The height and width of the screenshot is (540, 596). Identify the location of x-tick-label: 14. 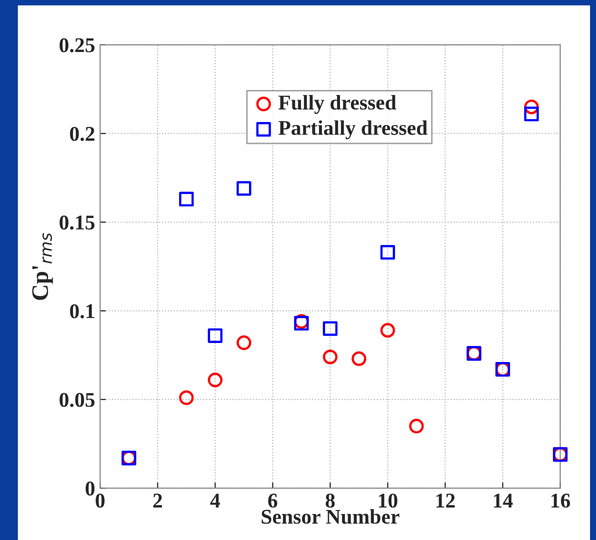
(503, 501).